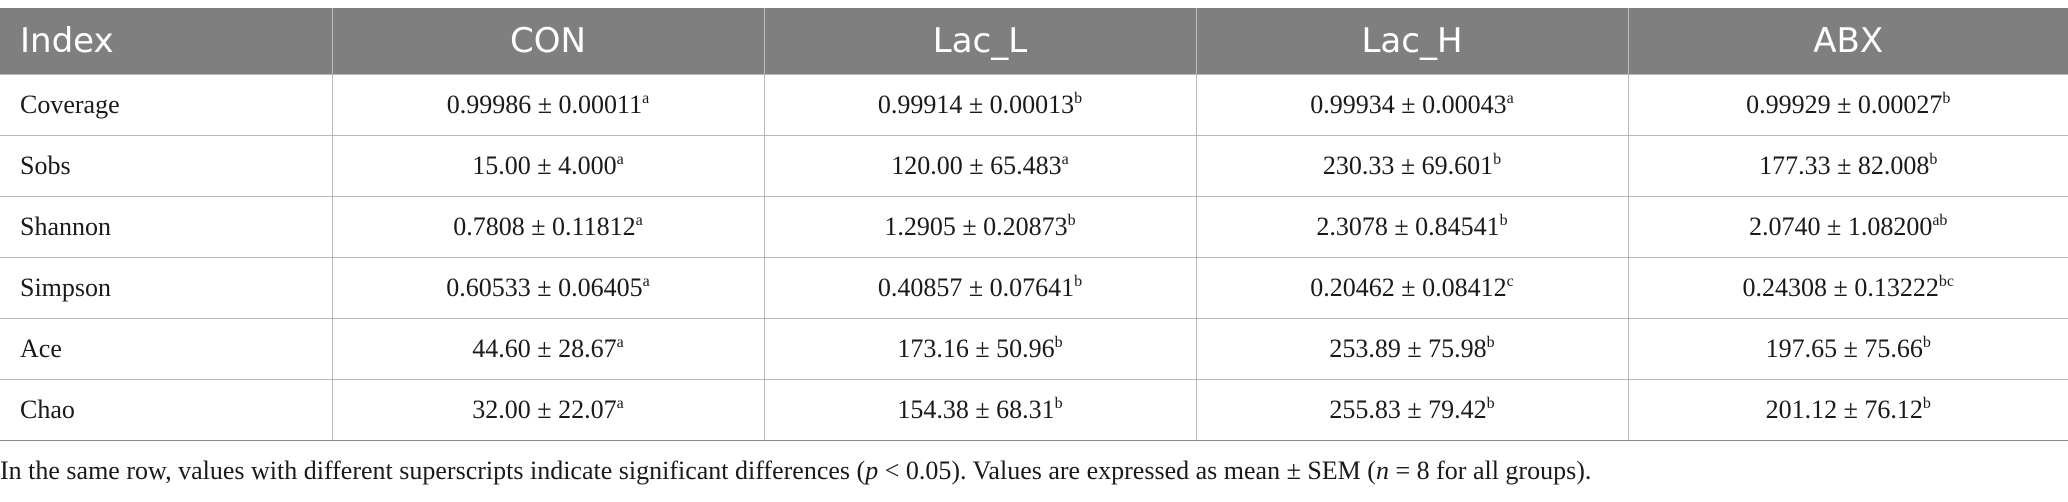 The image size is (2068, 502). I want to click on table-cell: 173.16 ± 50.96b, so click(979, 349).